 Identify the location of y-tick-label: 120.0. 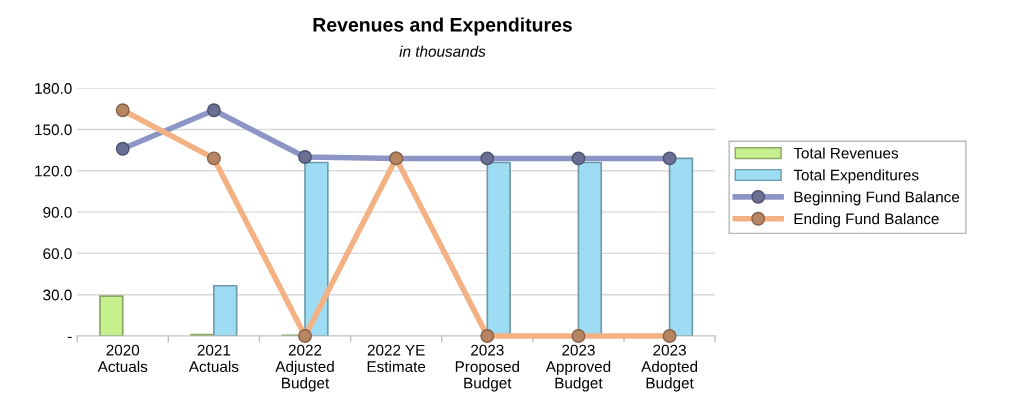
(53, 171).